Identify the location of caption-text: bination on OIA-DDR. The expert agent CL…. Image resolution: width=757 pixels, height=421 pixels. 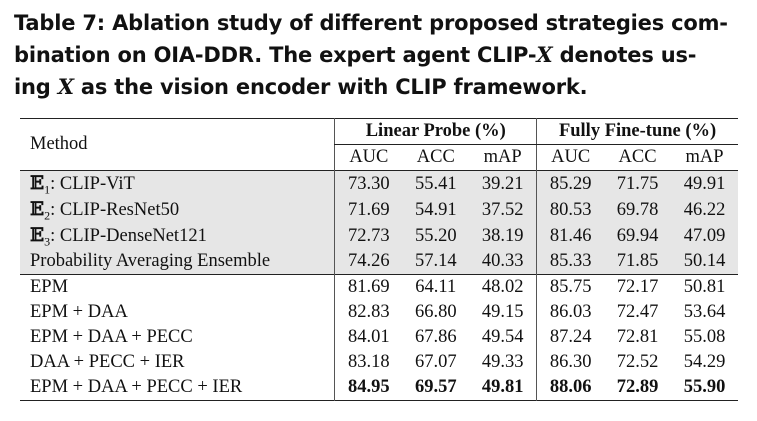
(275, 55).